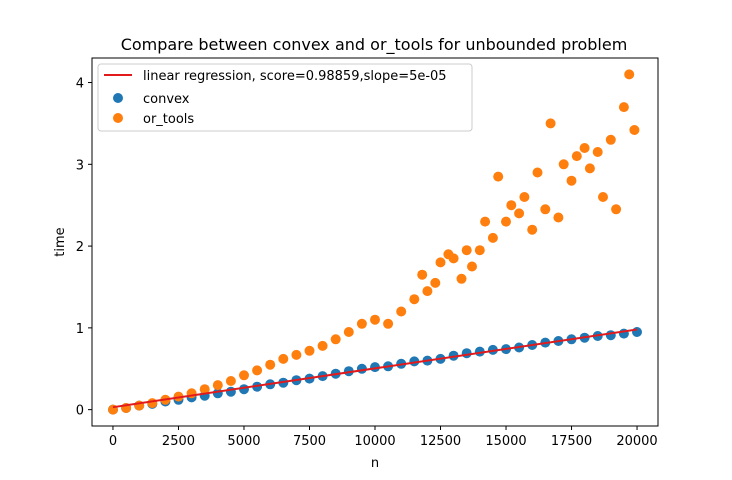 This screenshot has width=732, height=480. What do you see at coordinates (505, 441) in the screenshot?
I see `x-tick-label: 15000` at bounding box center [505, 441].